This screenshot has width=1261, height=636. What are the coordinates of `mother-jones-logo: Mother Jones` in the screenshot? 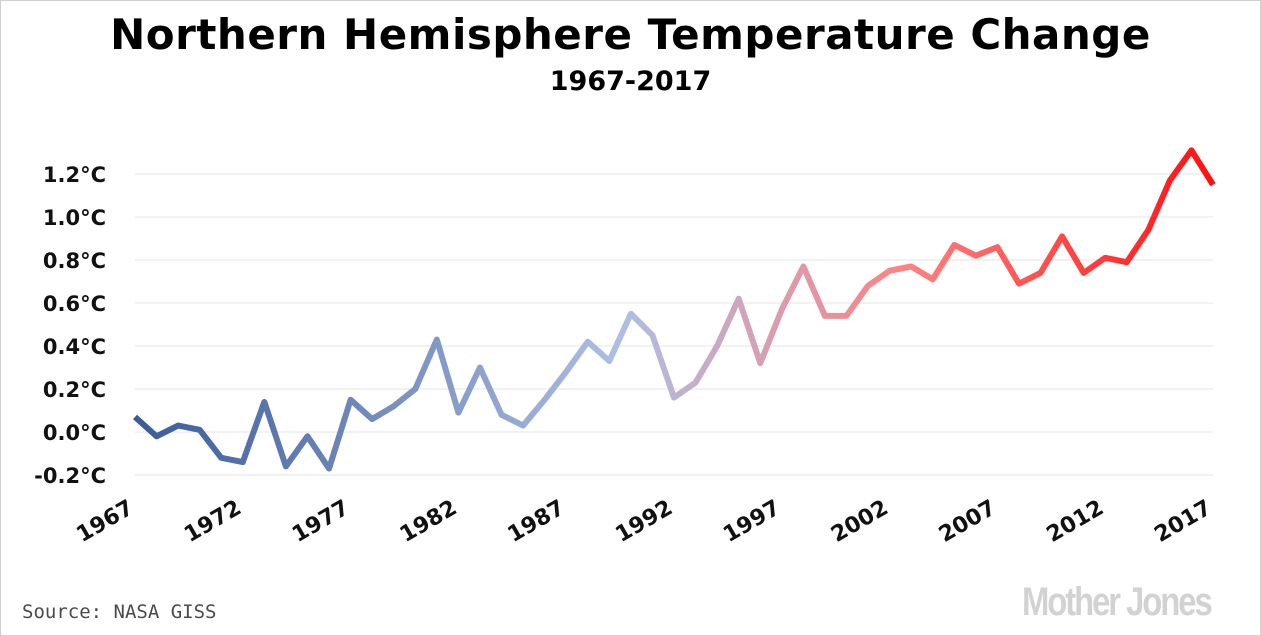 It's located at (1117, 602).